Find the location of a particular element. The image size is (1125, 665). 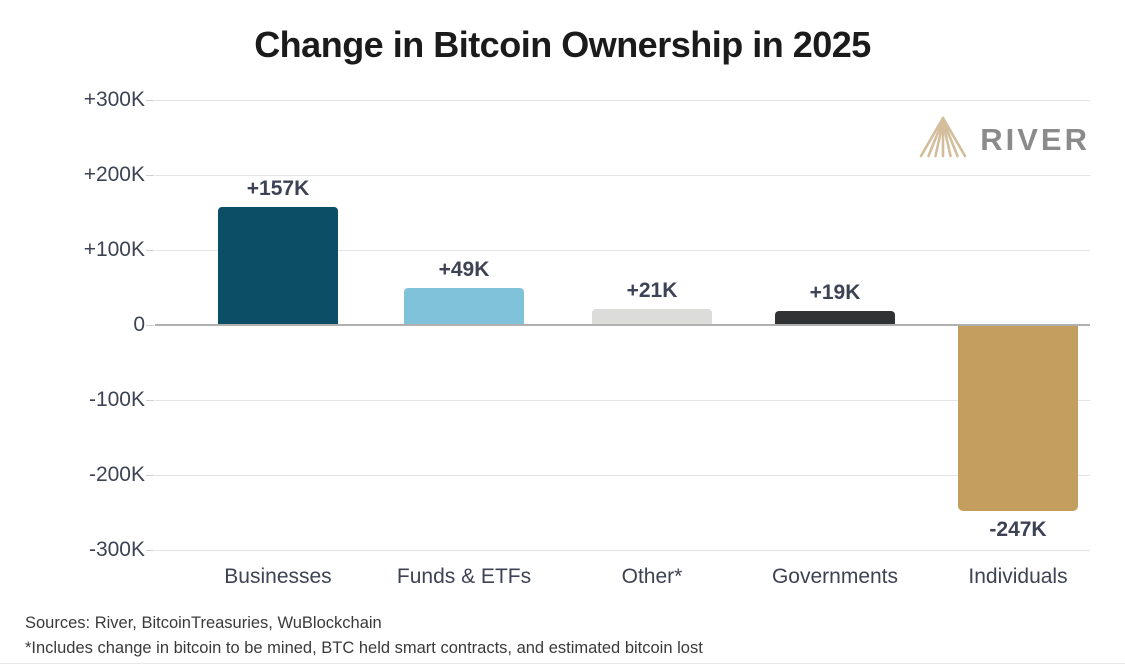

bar-value-label: -247K is located at coordinates (1018, 530).